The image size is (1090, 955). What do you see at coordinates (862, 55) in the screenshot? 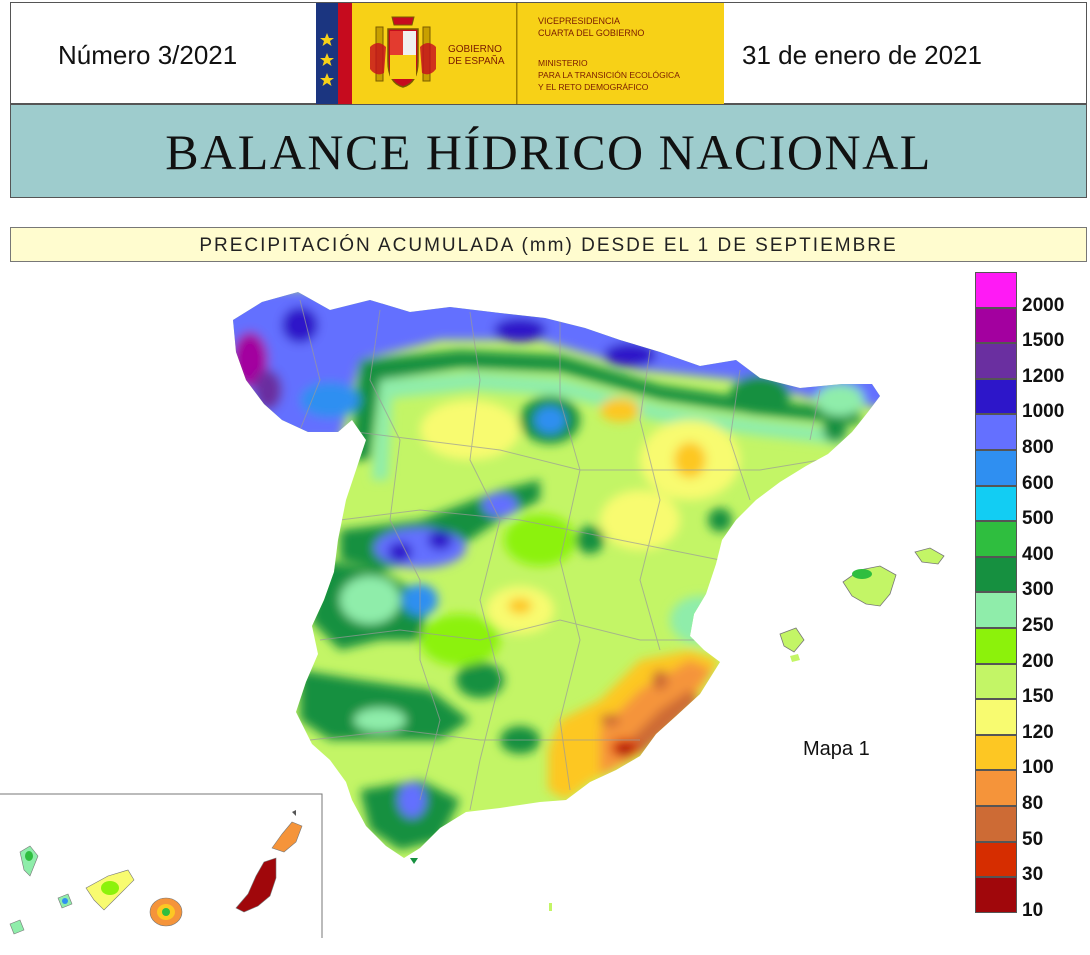
I see `bulletin-date: 31 de enero de 2021` at bounding box center [862, 55].